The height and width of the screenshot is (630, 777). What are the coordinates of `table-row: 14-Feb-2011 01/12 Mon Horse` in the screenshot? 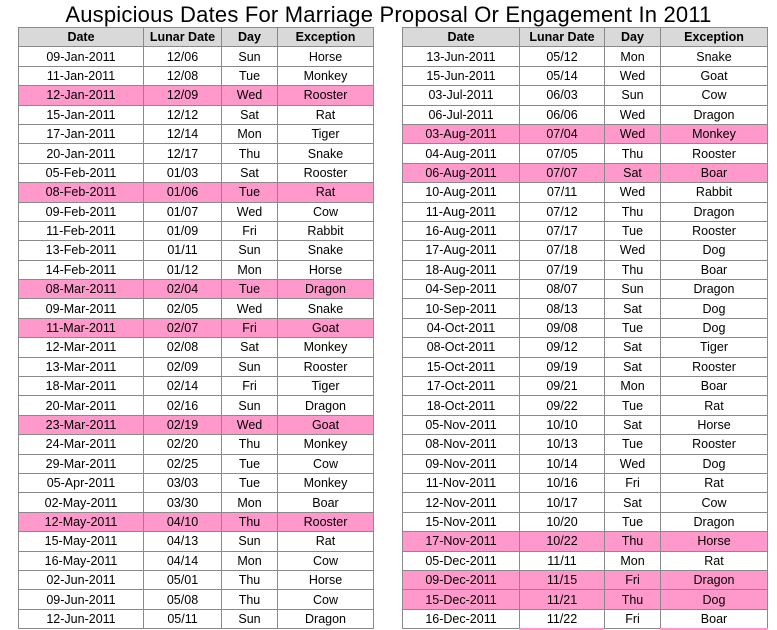 It's located at (196, 270).